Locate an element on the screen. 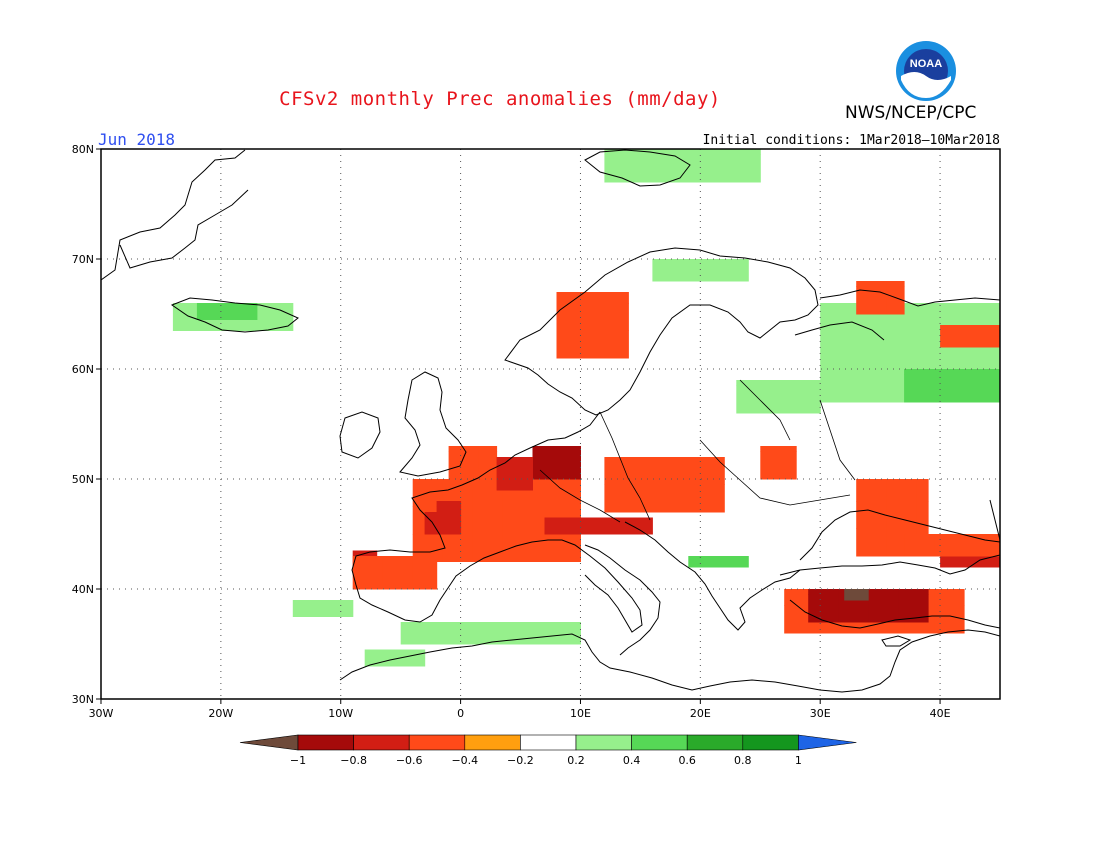 This screenshot has width=1100, height=850. legend-arrow-high is located at coordinates (827, 742).